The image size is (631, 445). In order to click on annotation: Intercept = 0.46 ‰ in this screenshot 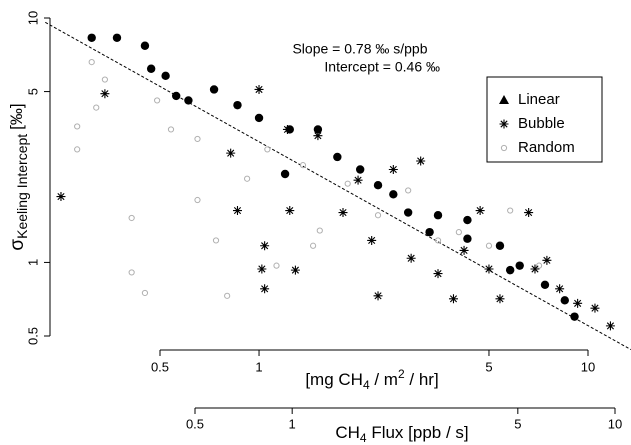, I will do `click(382, 67)`.